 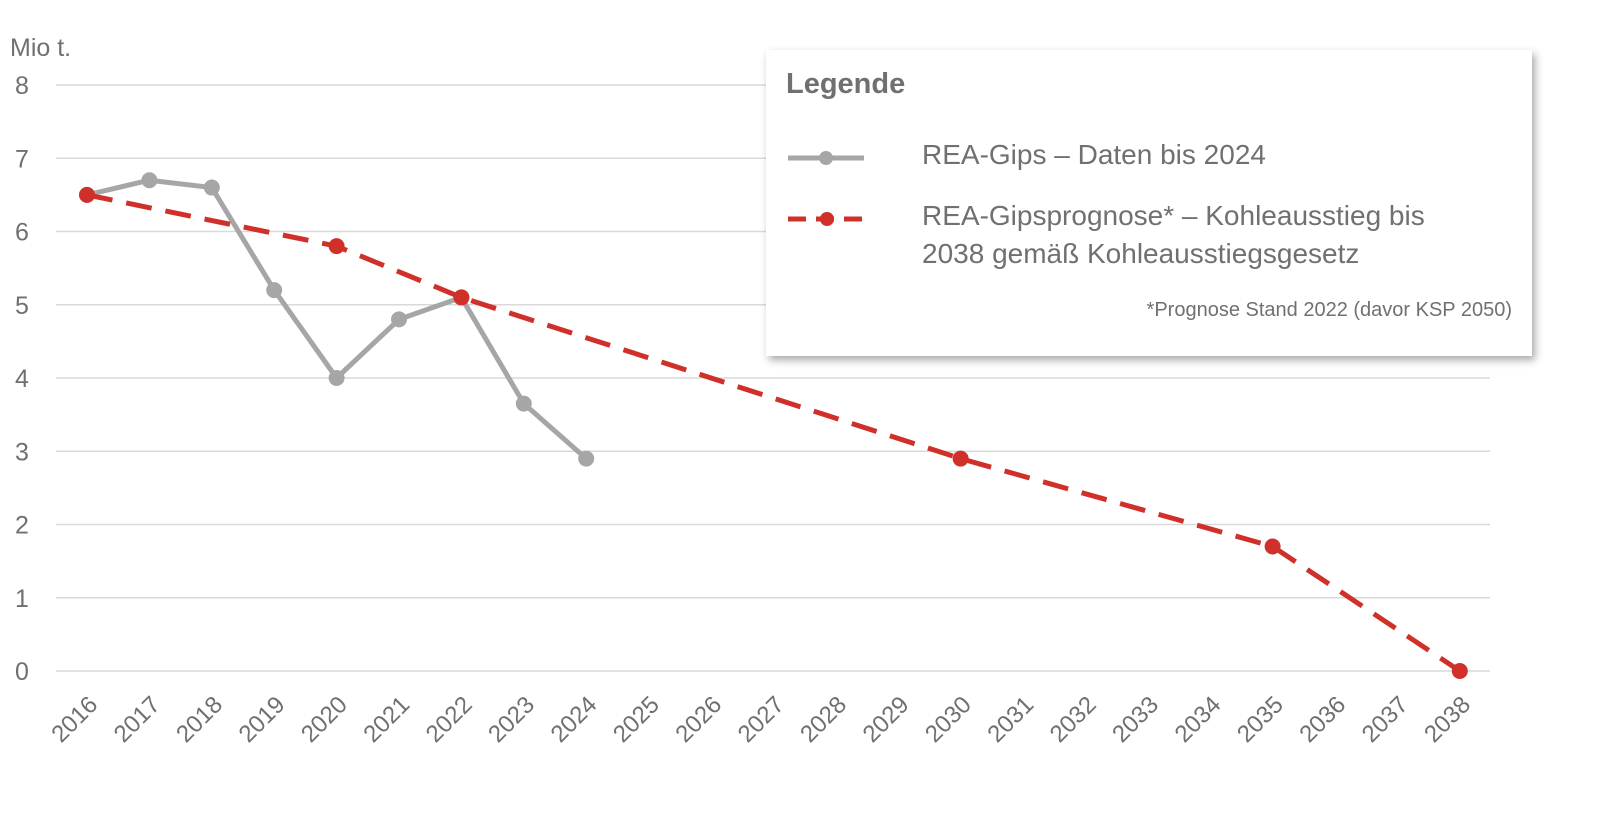 I want to click on legend-swatch-actual, so click(x=826, y=158).